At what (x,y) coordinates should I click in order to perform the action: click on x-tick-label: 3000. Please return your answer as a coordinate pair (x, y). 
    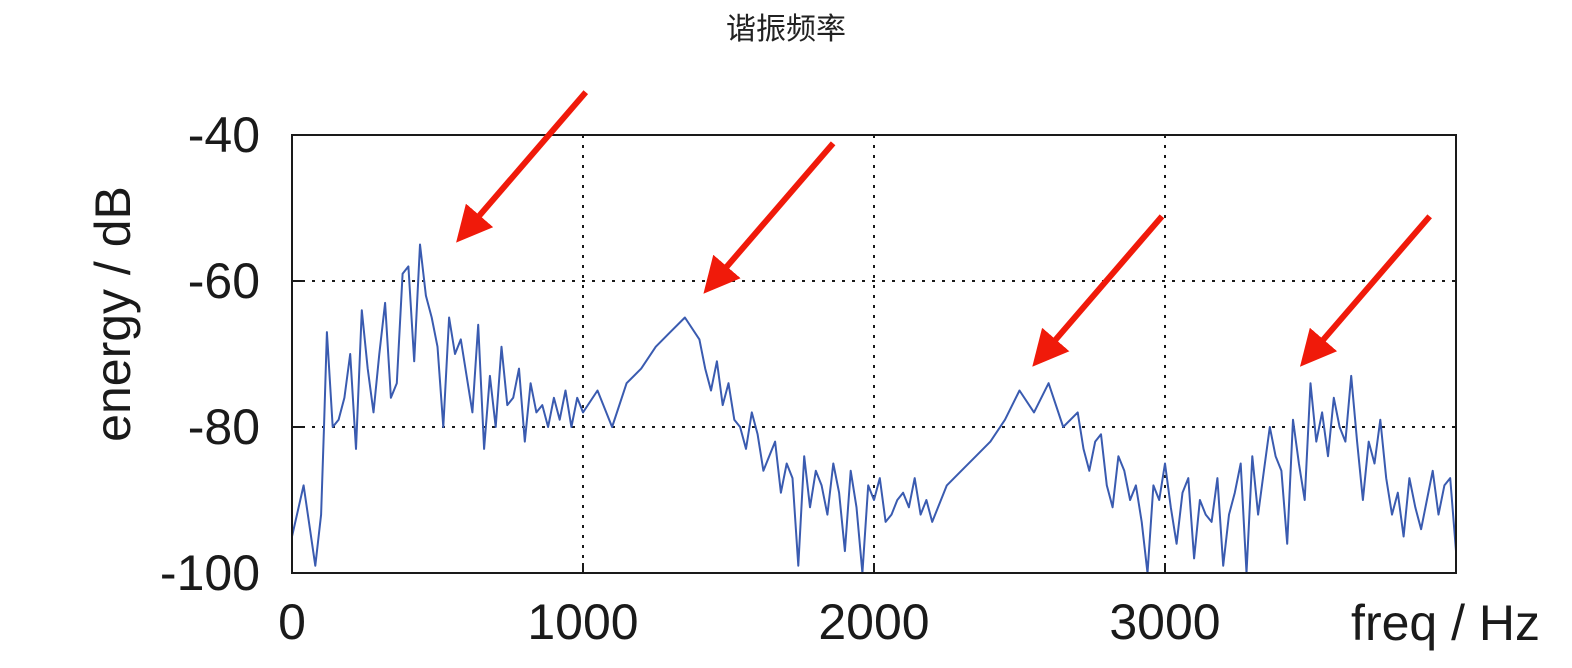
    Looking at the image, I should click on (1164, 622).